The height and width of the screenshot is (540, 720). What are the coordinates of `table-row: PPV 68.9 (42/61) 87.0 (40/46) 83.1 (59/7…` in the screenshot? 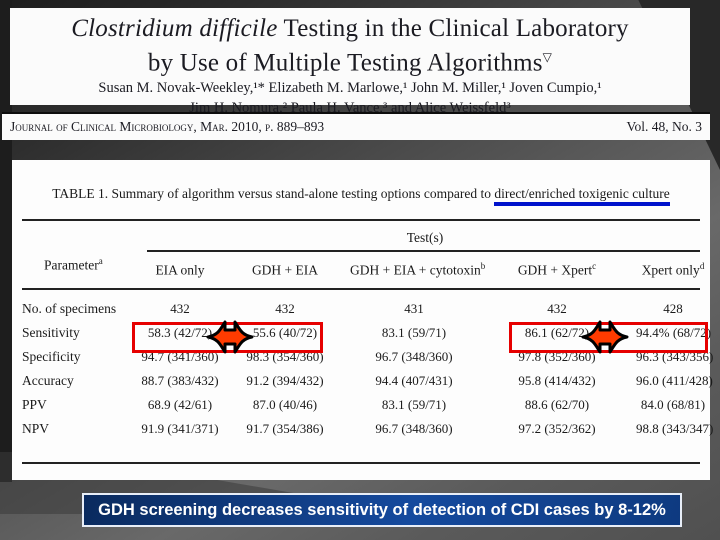 It's located at (361, 405).